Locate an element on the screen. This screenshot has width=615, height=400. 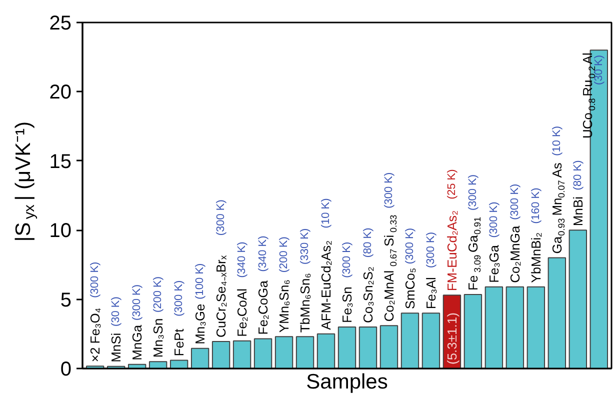
annotation: (100 K) is located at coordinates (200, 281).